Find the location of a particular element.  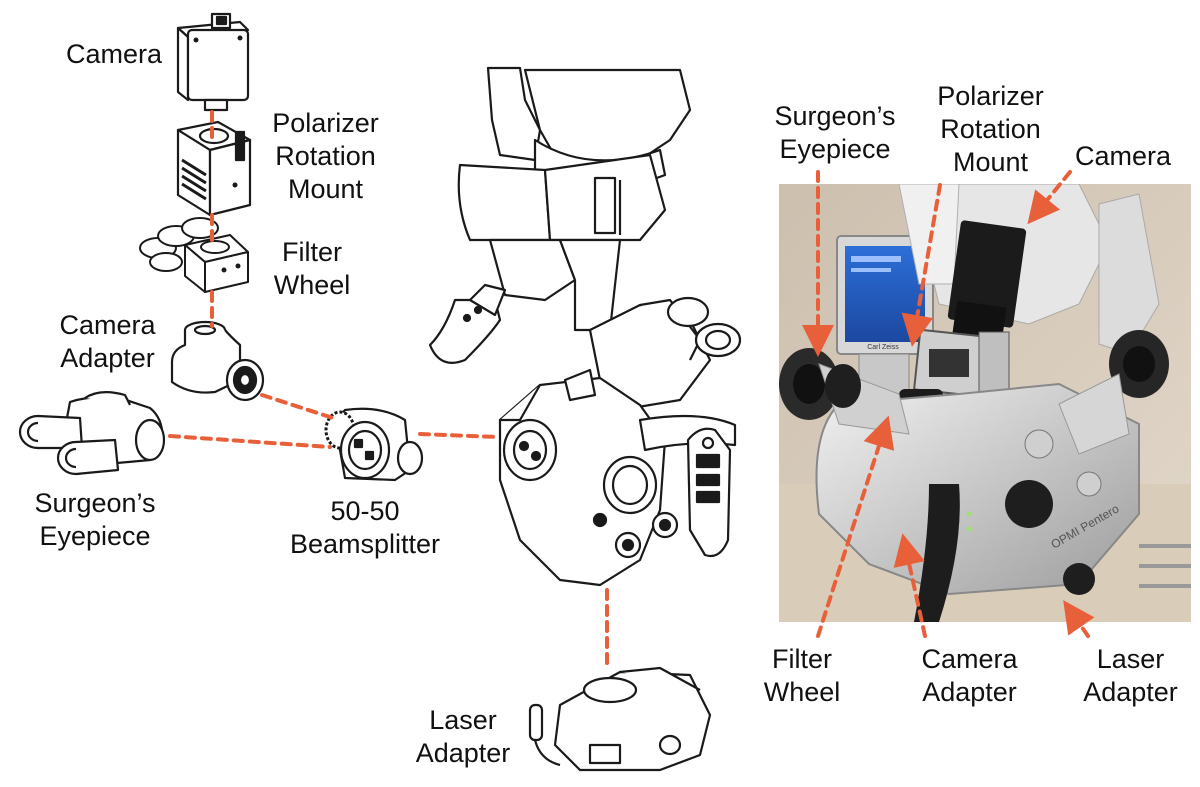

label-camera-adapter-left: Camera Adapter is located at coordinates (107, 341).